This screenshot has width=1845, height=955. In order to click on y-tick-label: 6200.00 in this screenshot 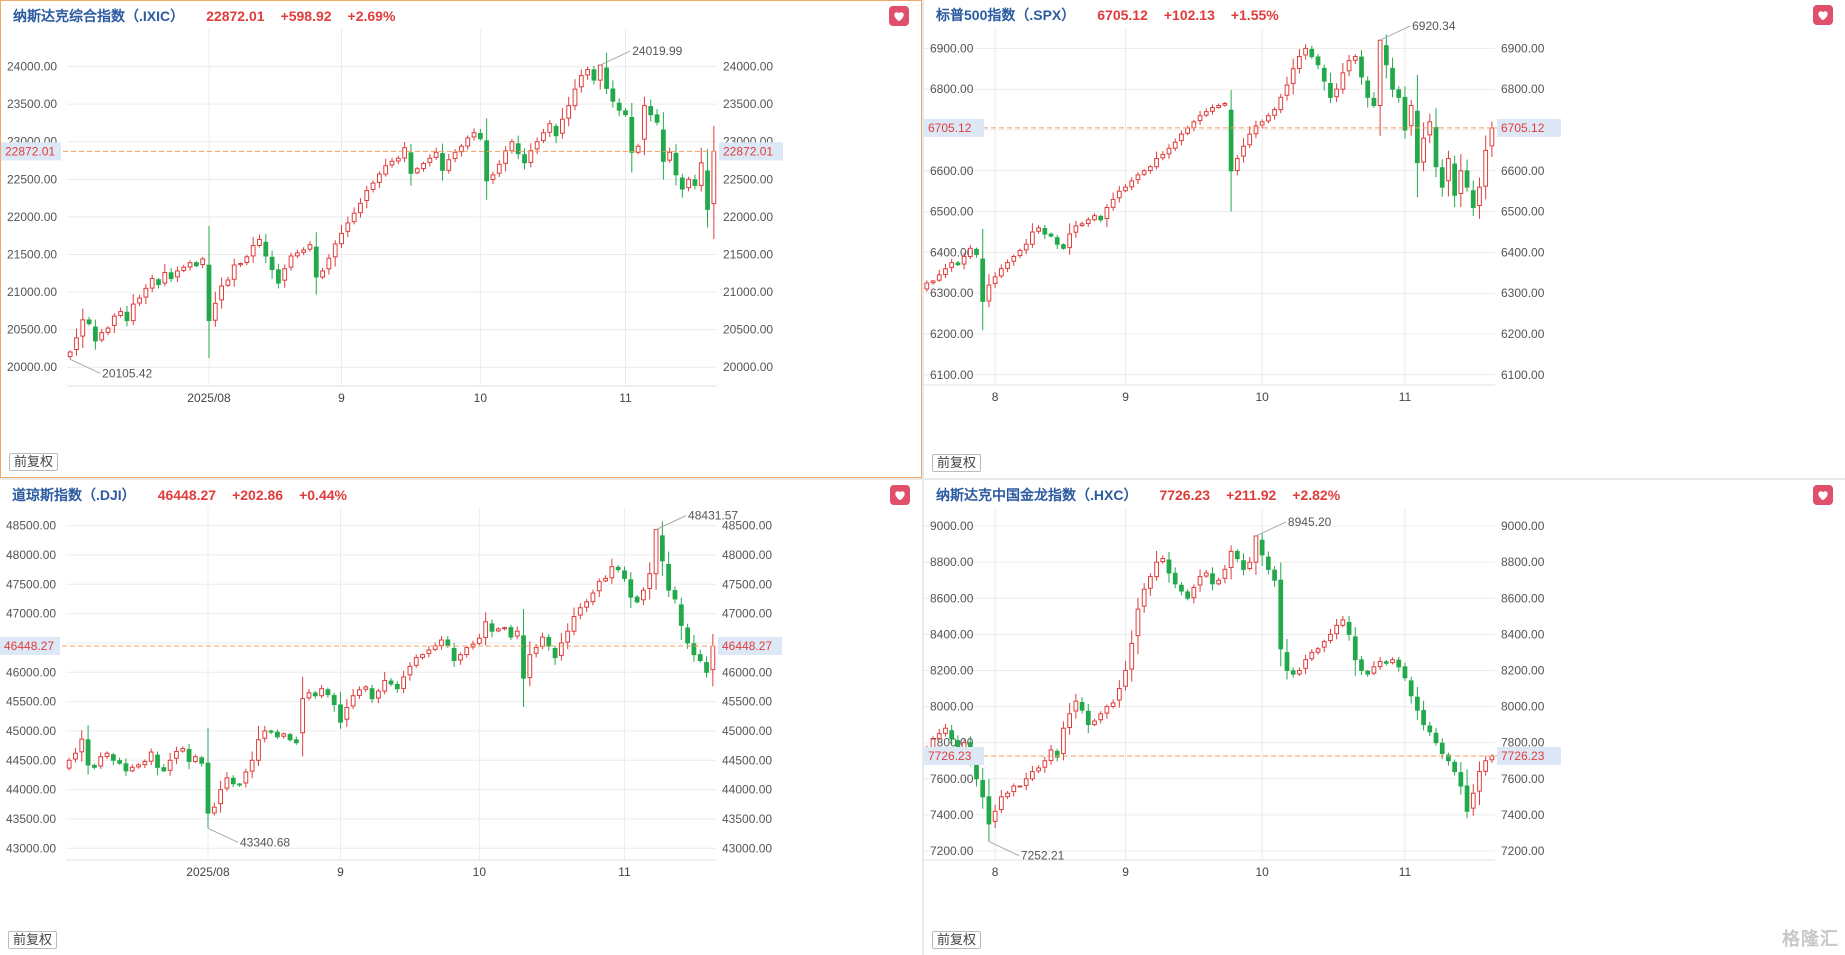, I will do `click(952, 334)`.